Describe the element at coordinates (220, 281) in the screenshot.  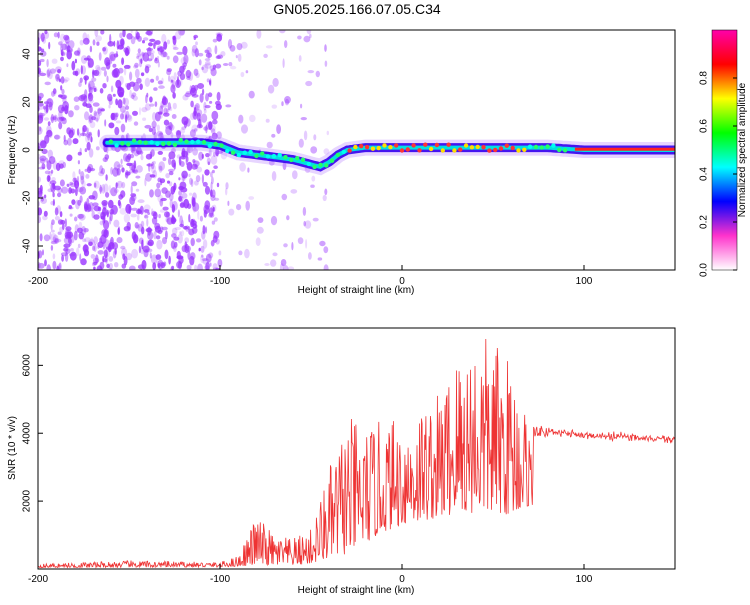
I see `x-tick-label: -100` at that location.